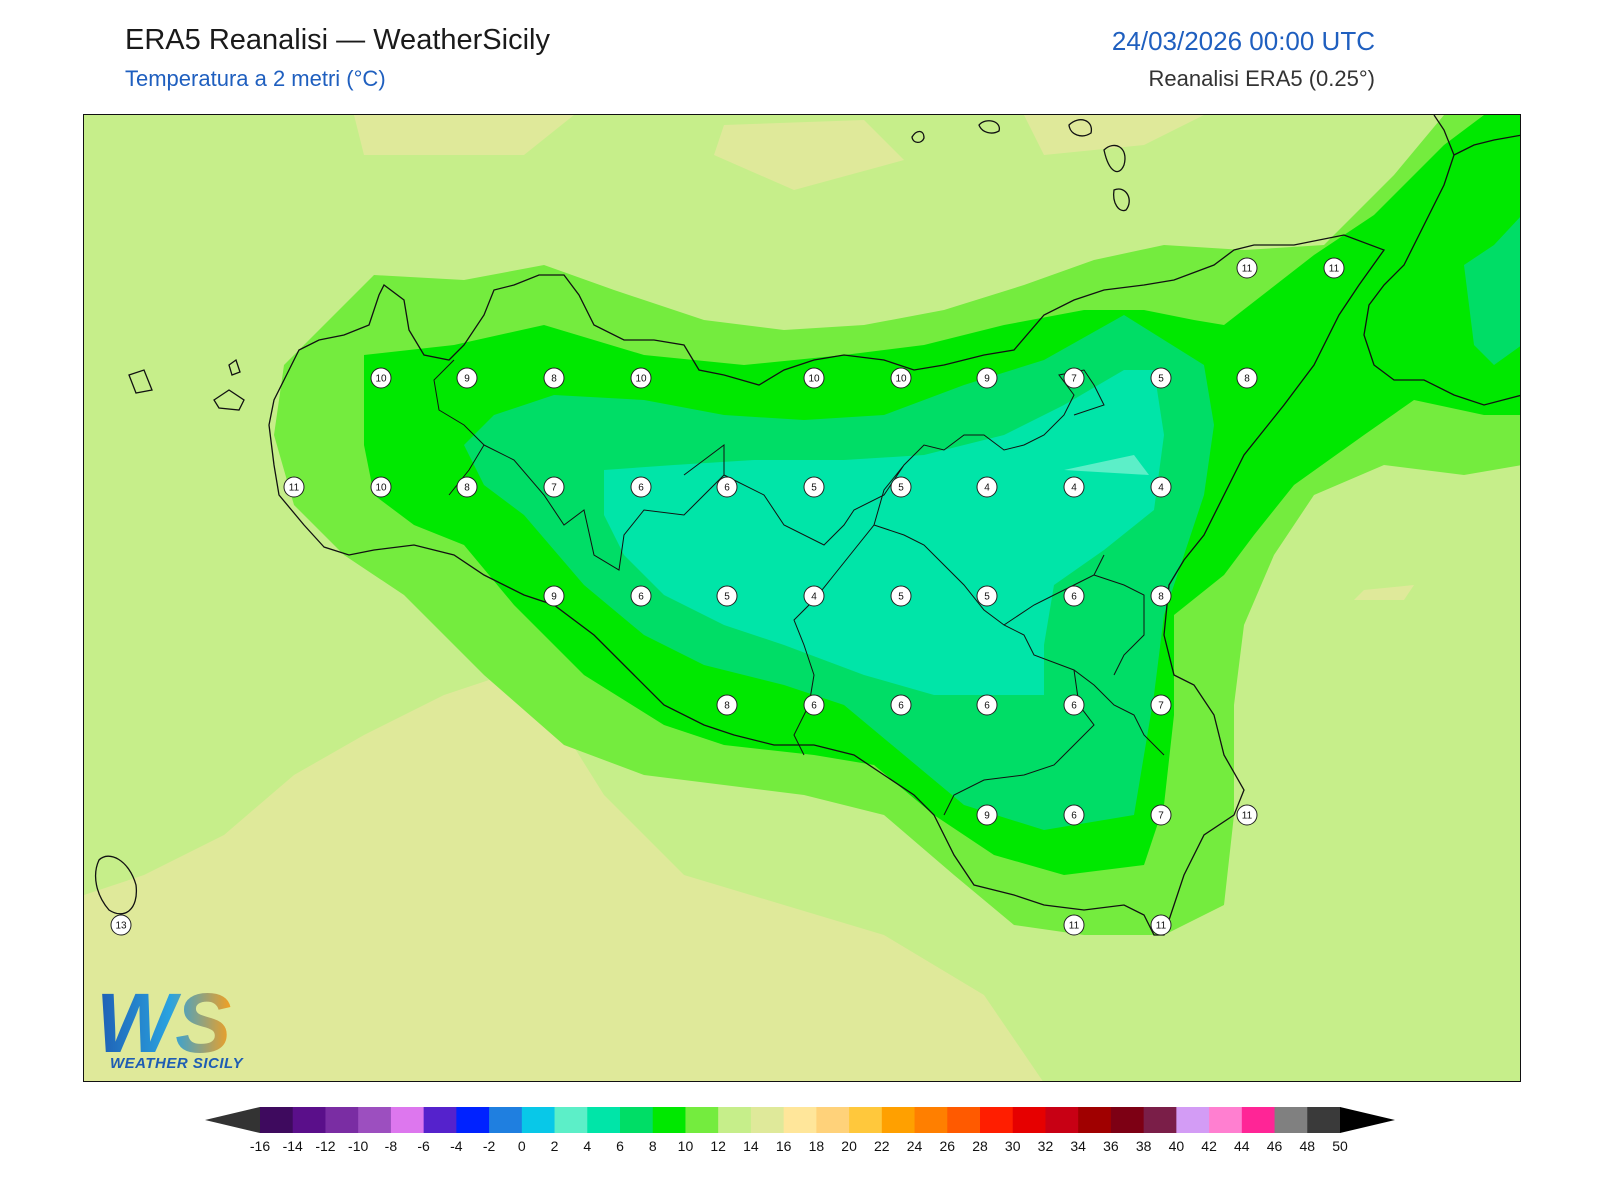  I want to click on colorbar-tick-label: -6, so click(423, 1146).